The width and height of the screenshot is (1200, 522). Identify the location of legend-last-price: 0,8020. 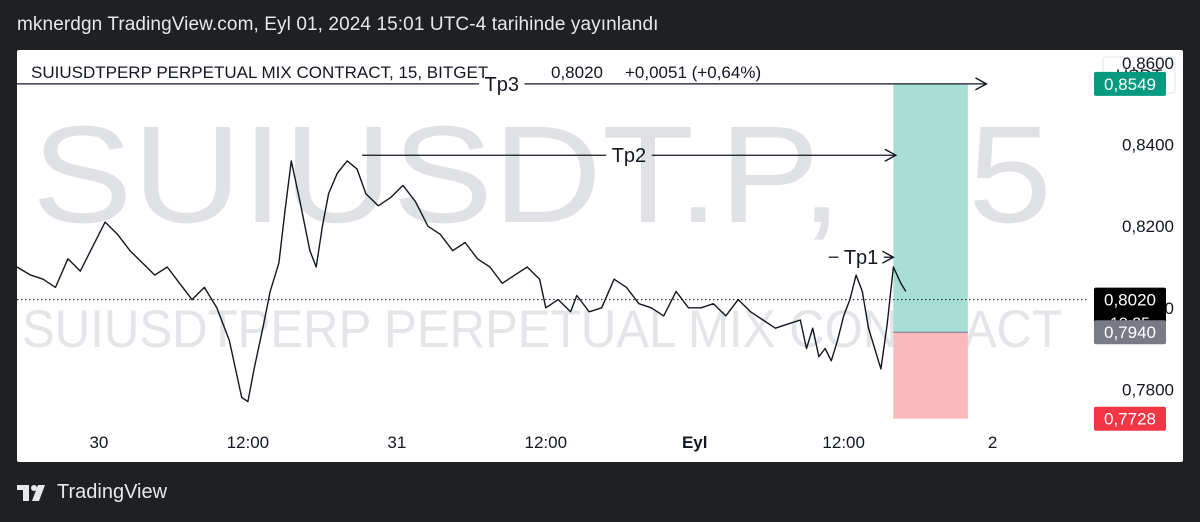
(577, 72).